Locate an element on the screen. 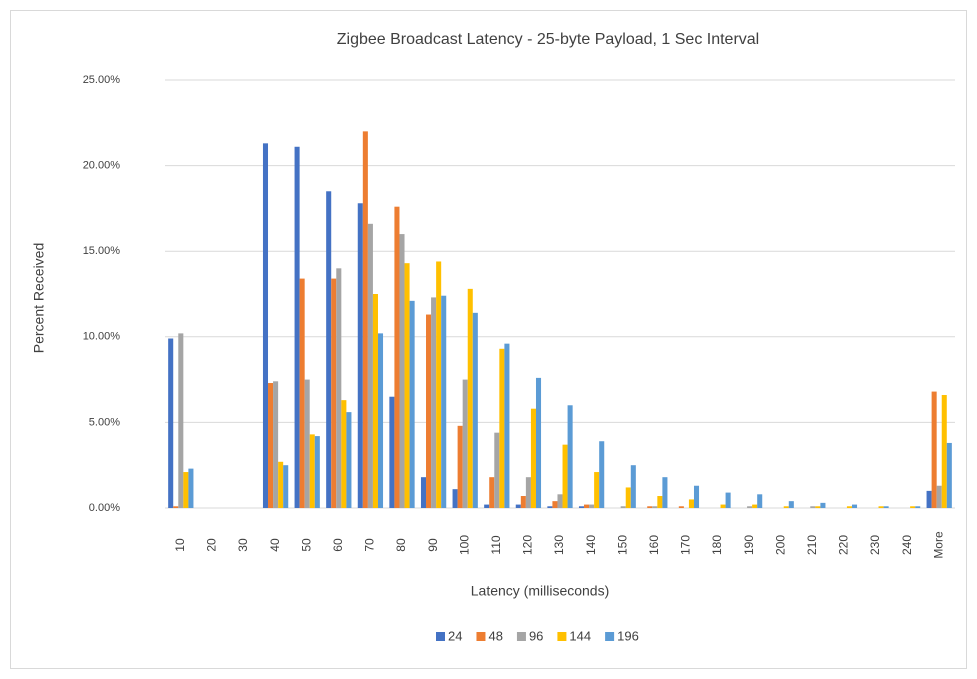  legend-label: 96 is located at coordinates (536, 635).